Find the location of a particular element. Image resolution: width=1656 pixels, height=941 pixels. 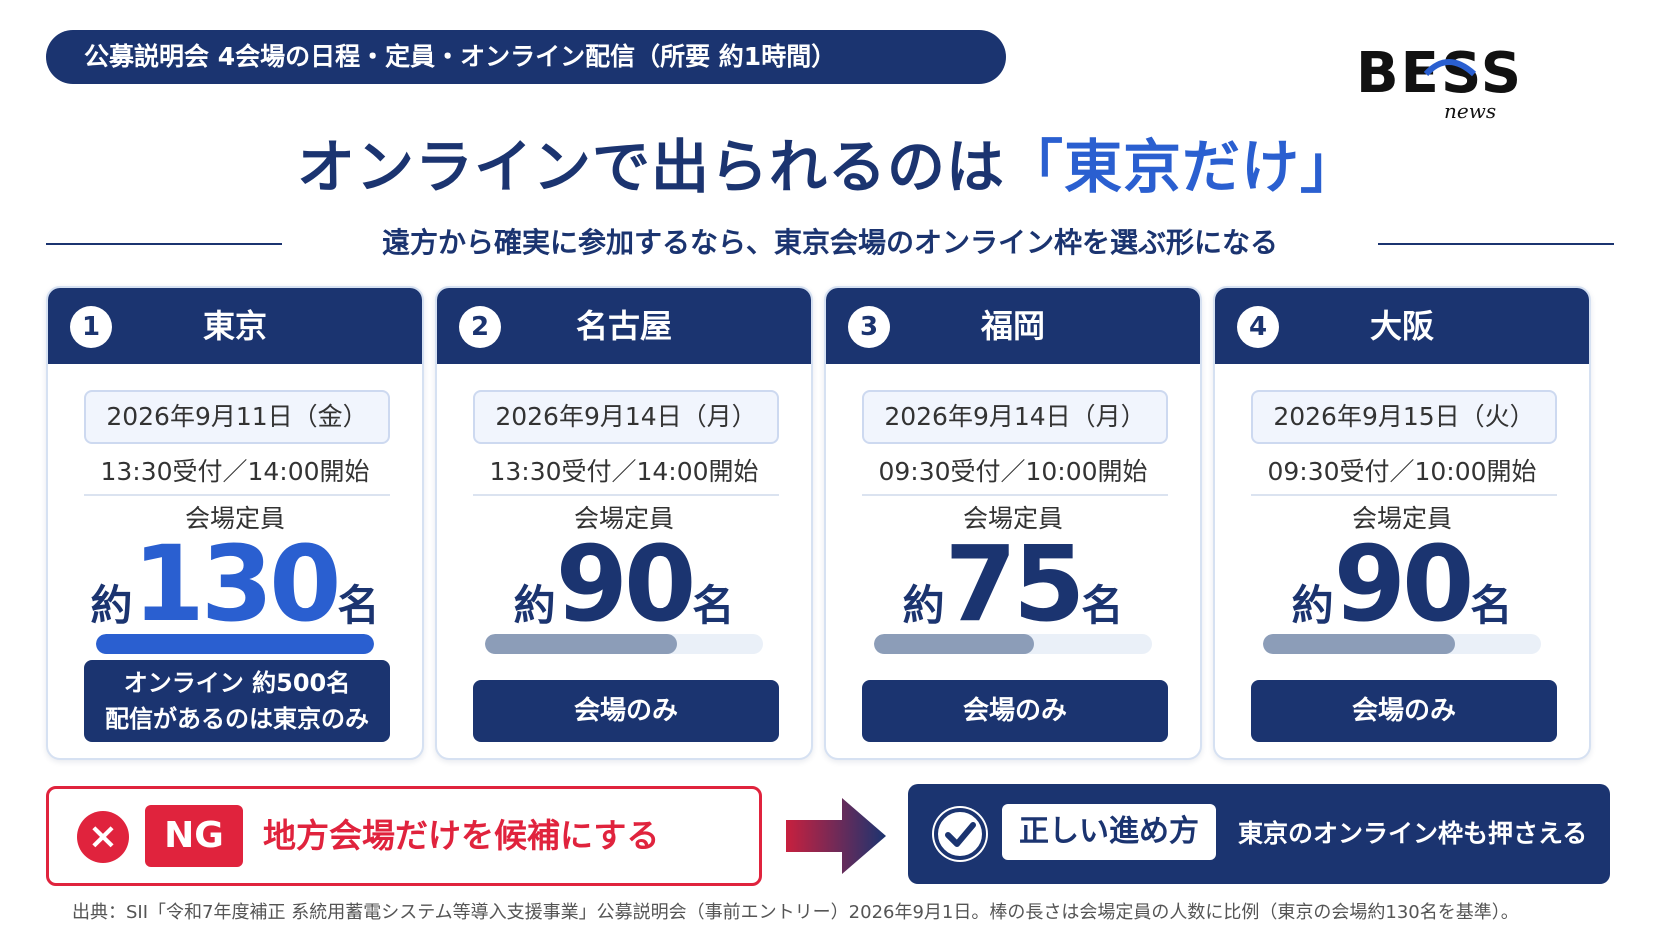

headline-highlight: 「東京だけ」 is located at coordinates (1182, 167).